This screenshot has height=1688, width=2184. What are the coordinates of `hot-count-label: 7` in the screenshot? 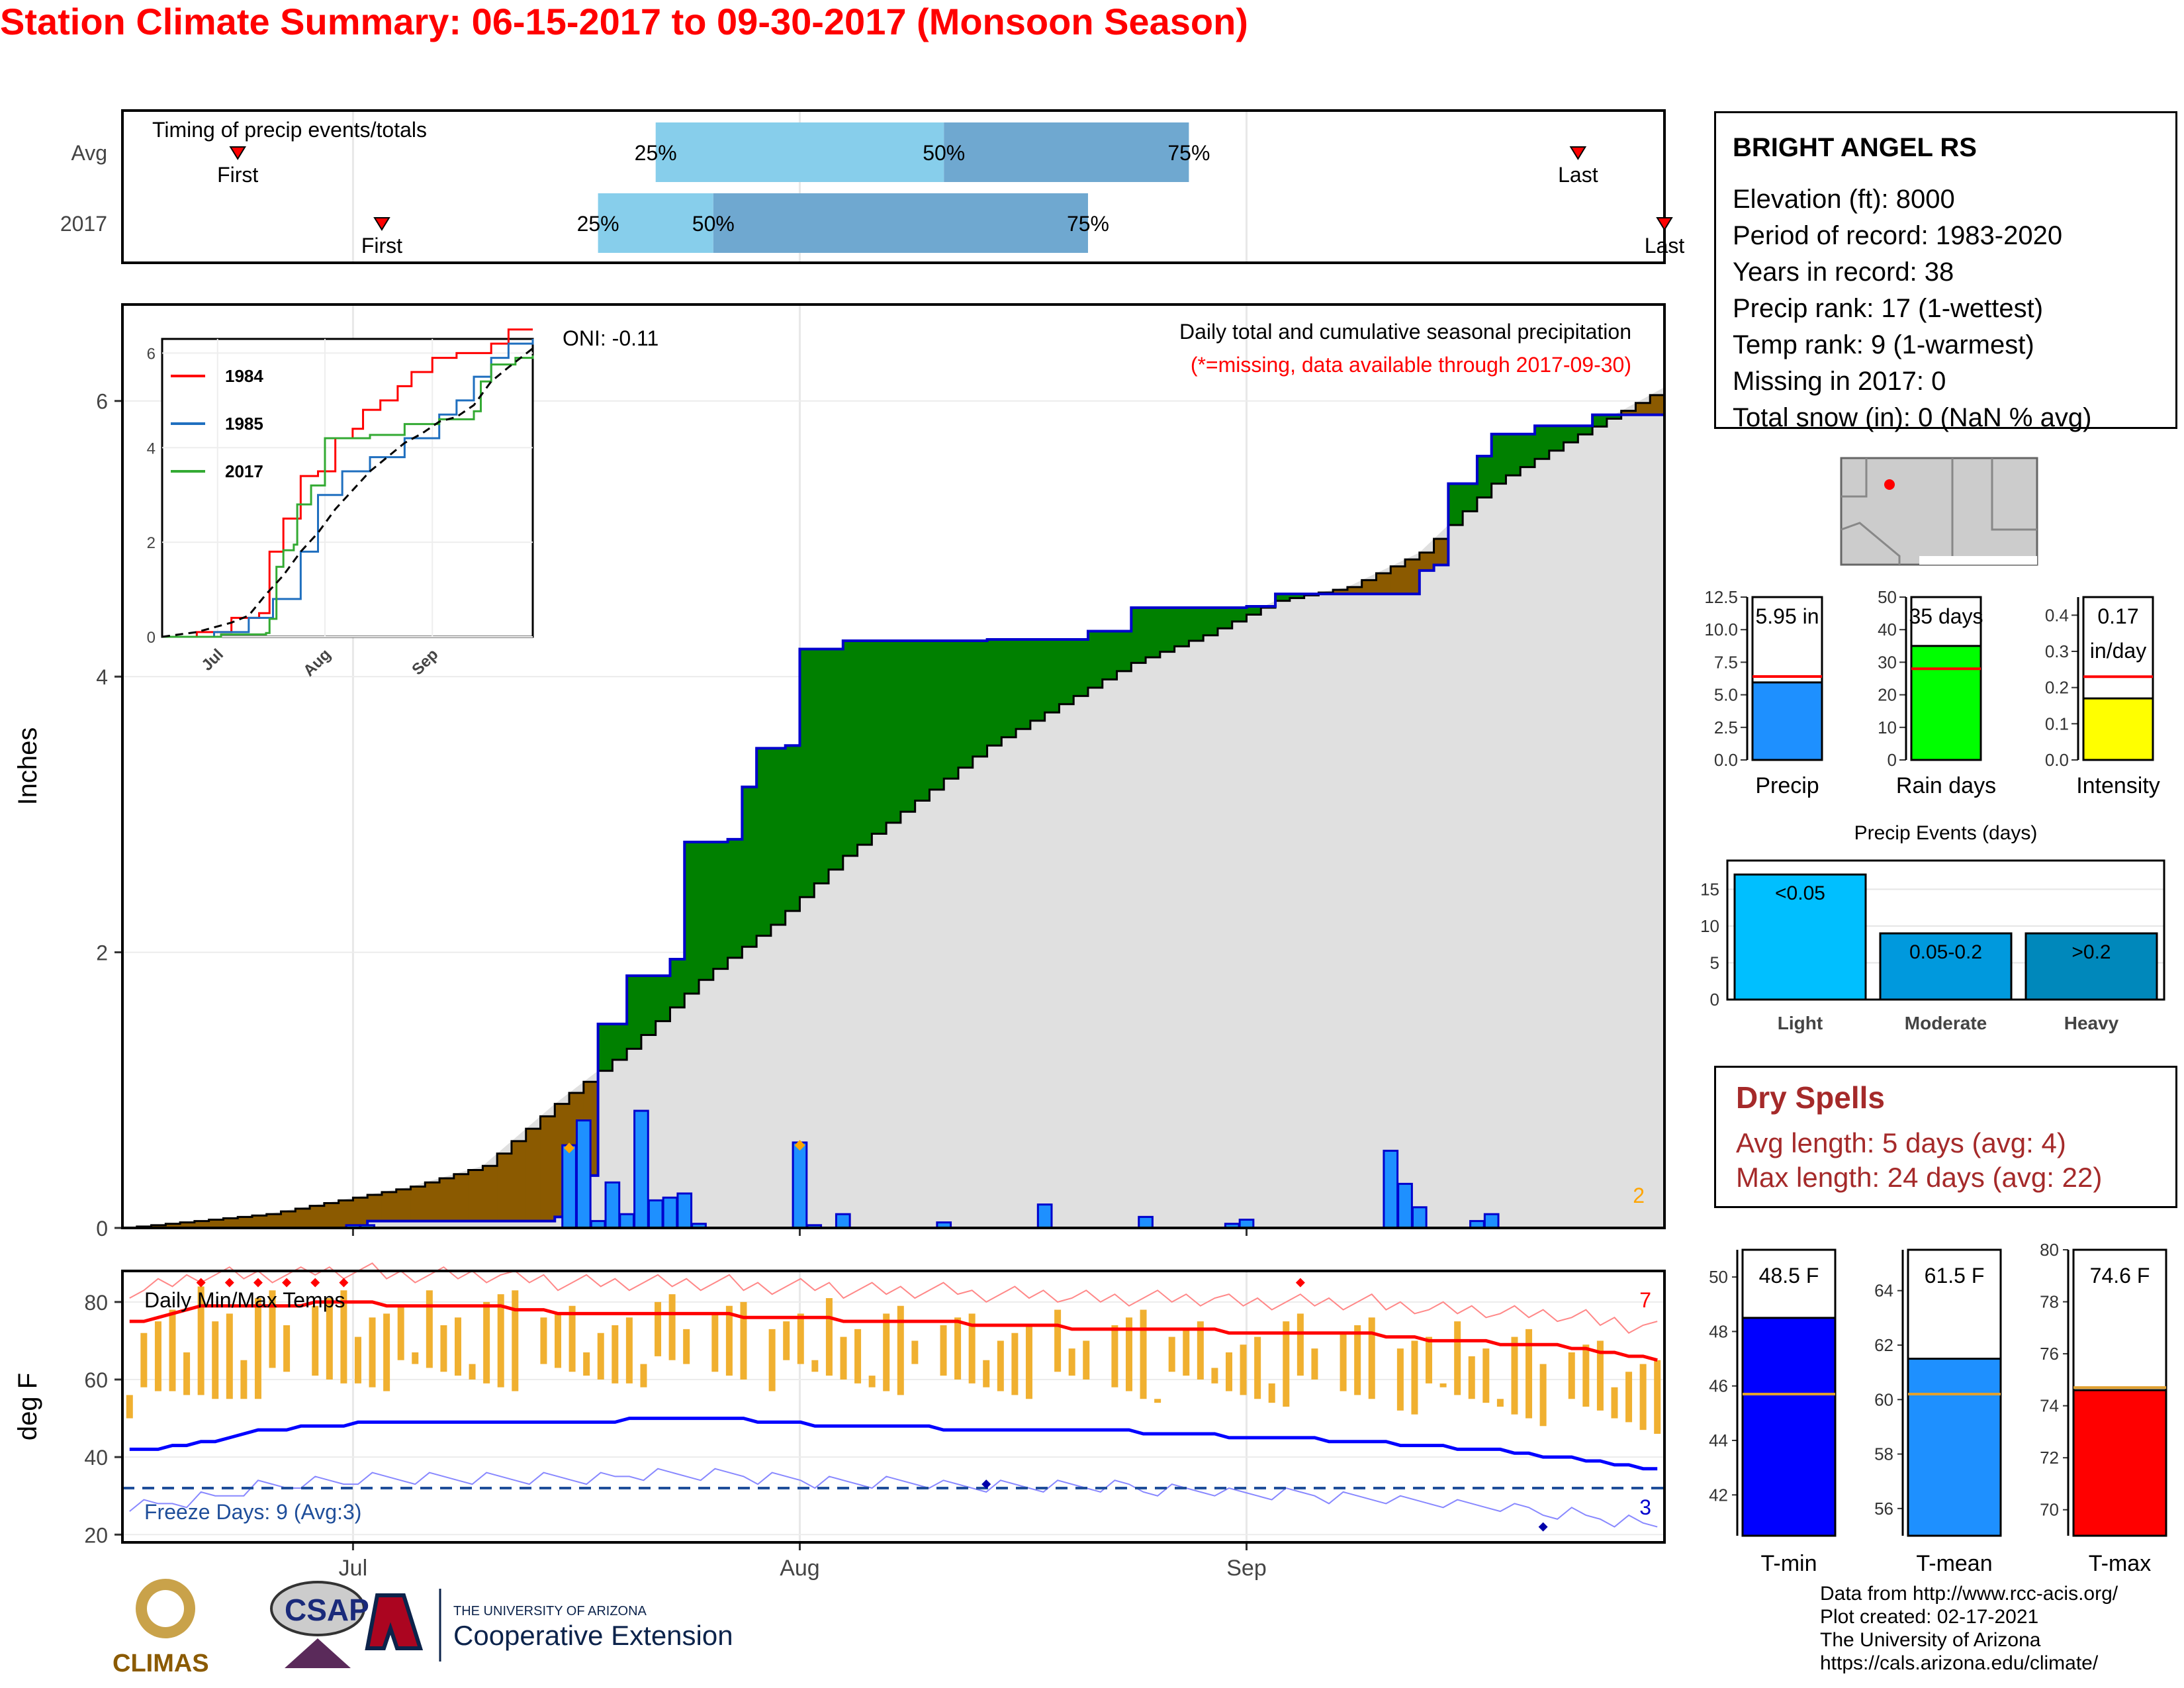 It's located at (1645, 1300).